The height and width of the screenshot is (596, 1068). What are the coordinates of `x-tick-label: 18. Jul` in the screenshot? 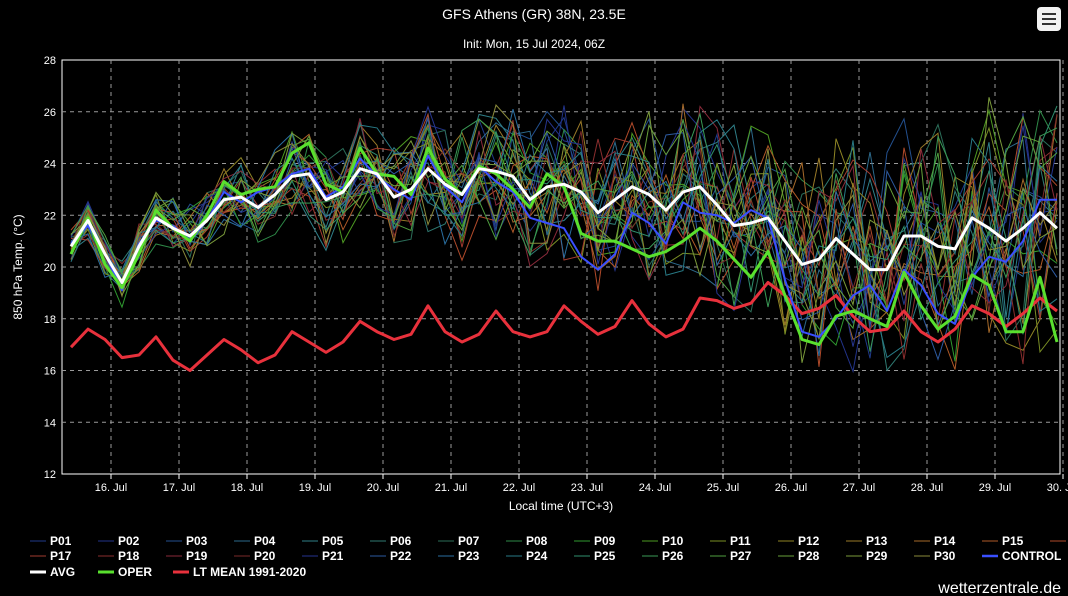 It's located at (247, 488).